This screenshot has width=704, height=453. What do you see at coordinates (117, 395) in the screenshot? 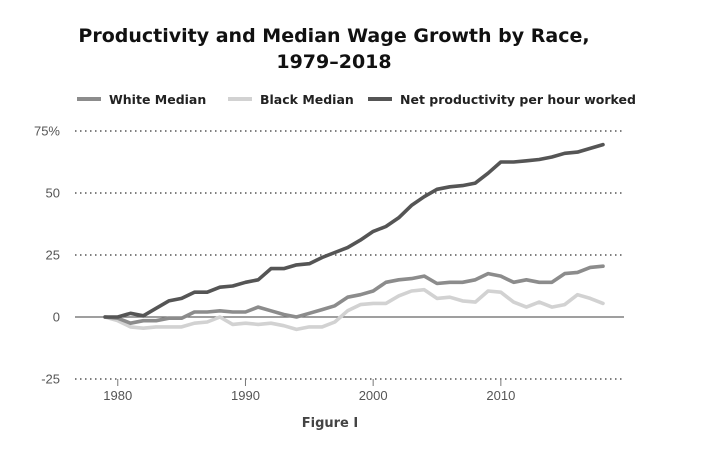
I see `x-tick-label: 1980` at bounding box center [117, 395].